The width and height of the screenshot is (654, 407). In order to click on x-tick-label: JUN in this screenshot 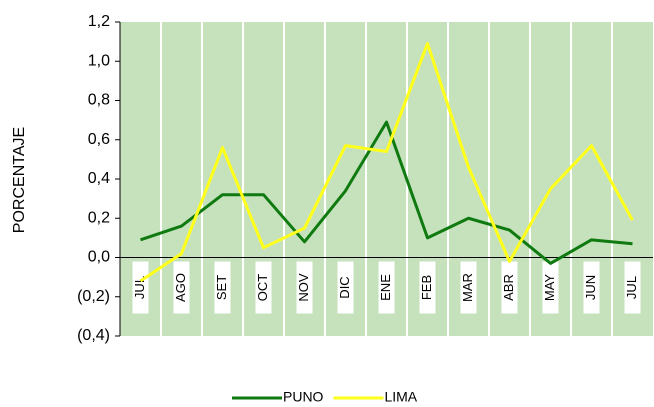, I will do `click(590, 287)`.